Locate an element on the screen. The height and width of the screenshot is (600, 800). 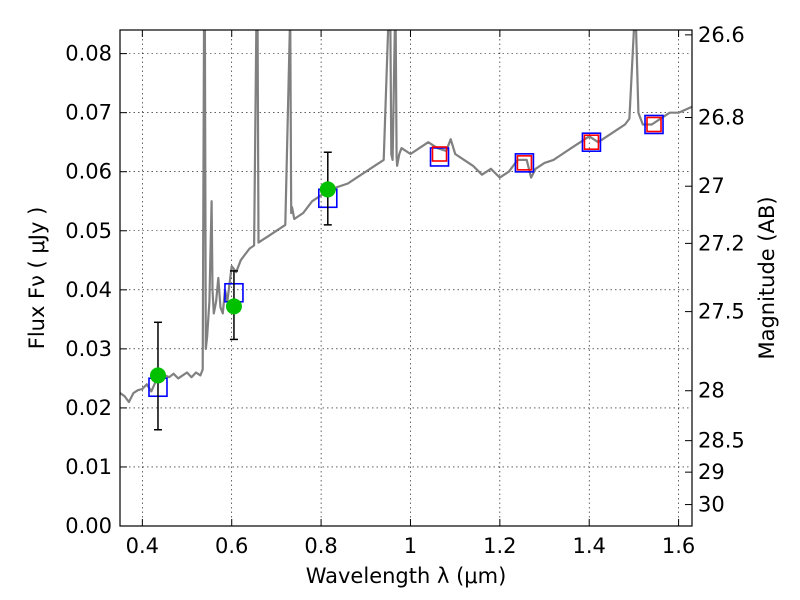
mag-tick-label: 27.5 is located at coordinates (721, 312).